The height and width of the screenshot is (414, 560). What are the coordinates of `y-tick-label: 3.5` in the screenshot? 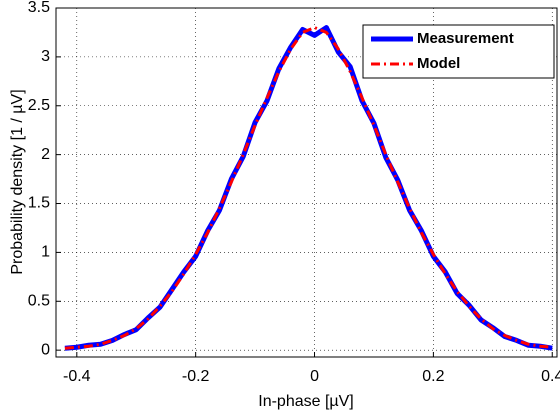 It's located at (39, 8).